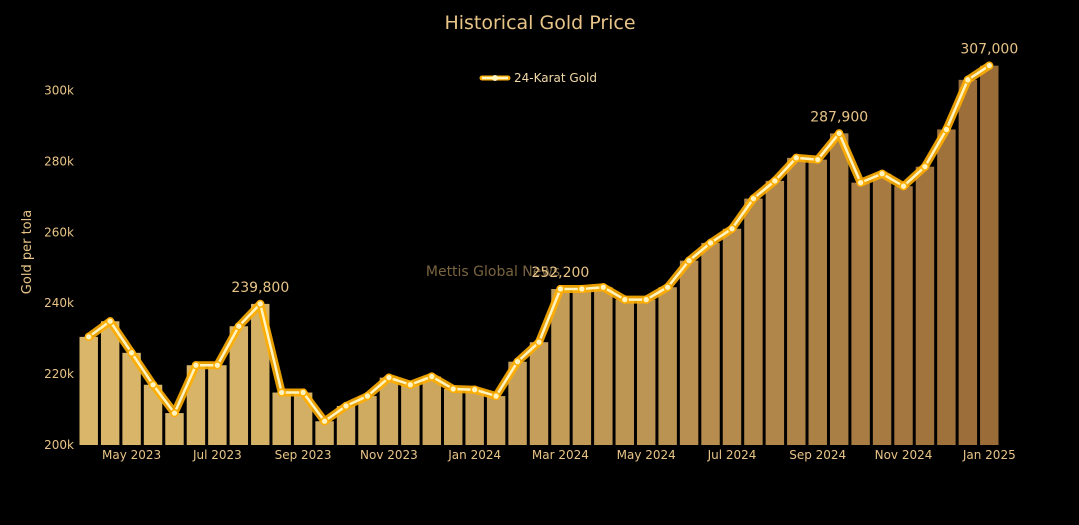 This screenshot has width=1079, height=525. I want to click on x-tick-label: Nov 2023, so click(389, 455).